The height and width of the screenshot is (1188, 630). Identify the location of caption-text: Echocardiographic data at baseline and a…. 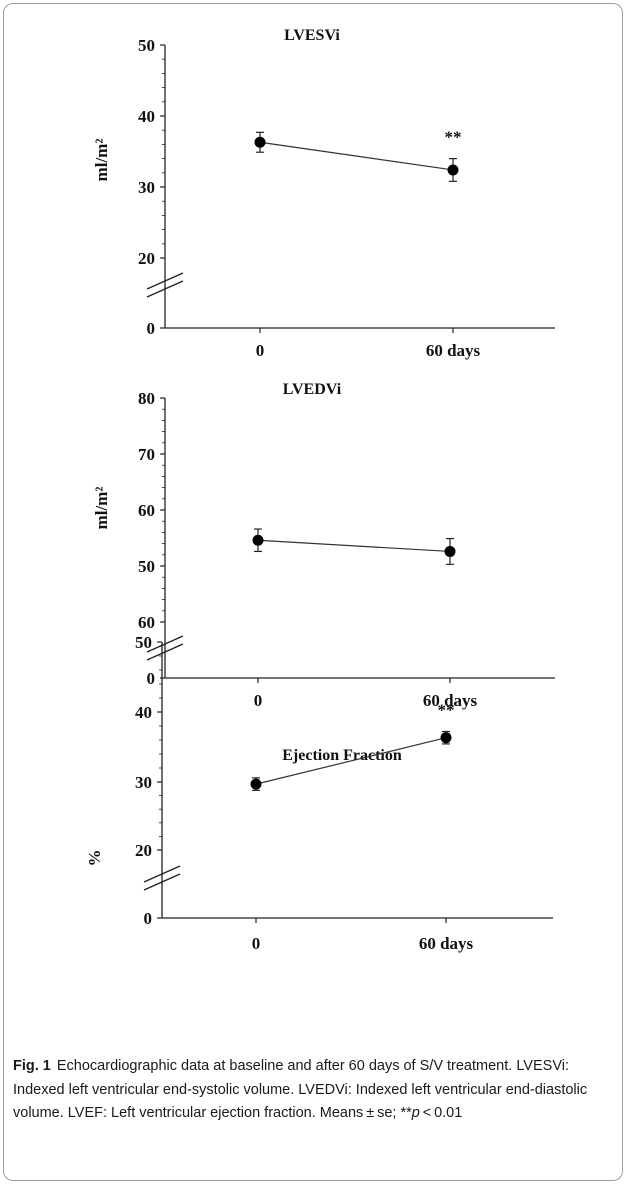
(300, 1089).